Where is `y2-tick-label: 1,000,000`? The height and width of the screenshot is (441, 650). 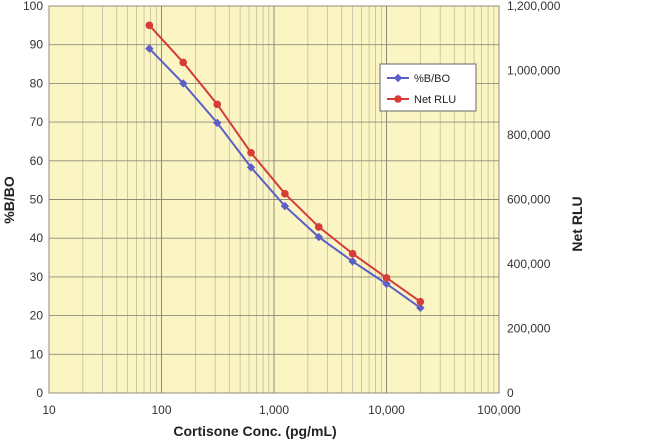
y2-tick-label: 1,000,000 is located at coordinates (534, 71).